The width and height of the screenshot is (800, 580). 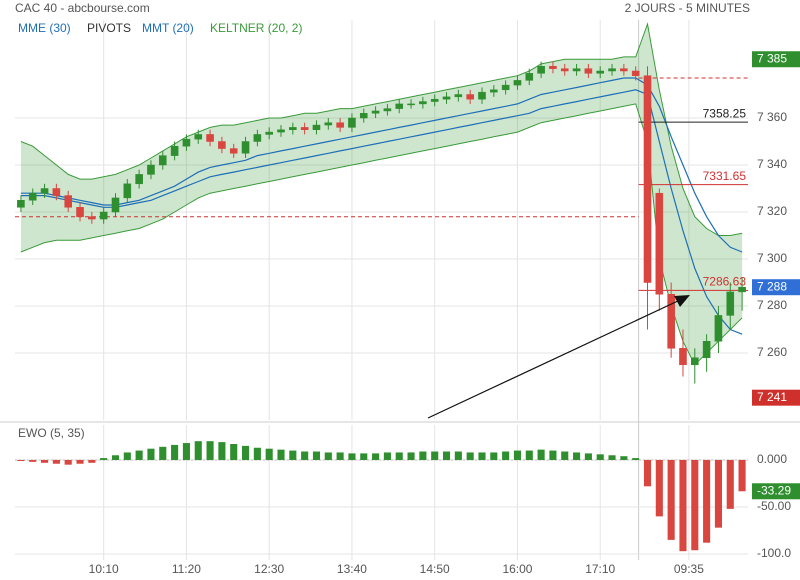 What do you see at coordinates (554, 359) in the screenshot?
I see `annotation-arrow` at bounding box center [554, 359].